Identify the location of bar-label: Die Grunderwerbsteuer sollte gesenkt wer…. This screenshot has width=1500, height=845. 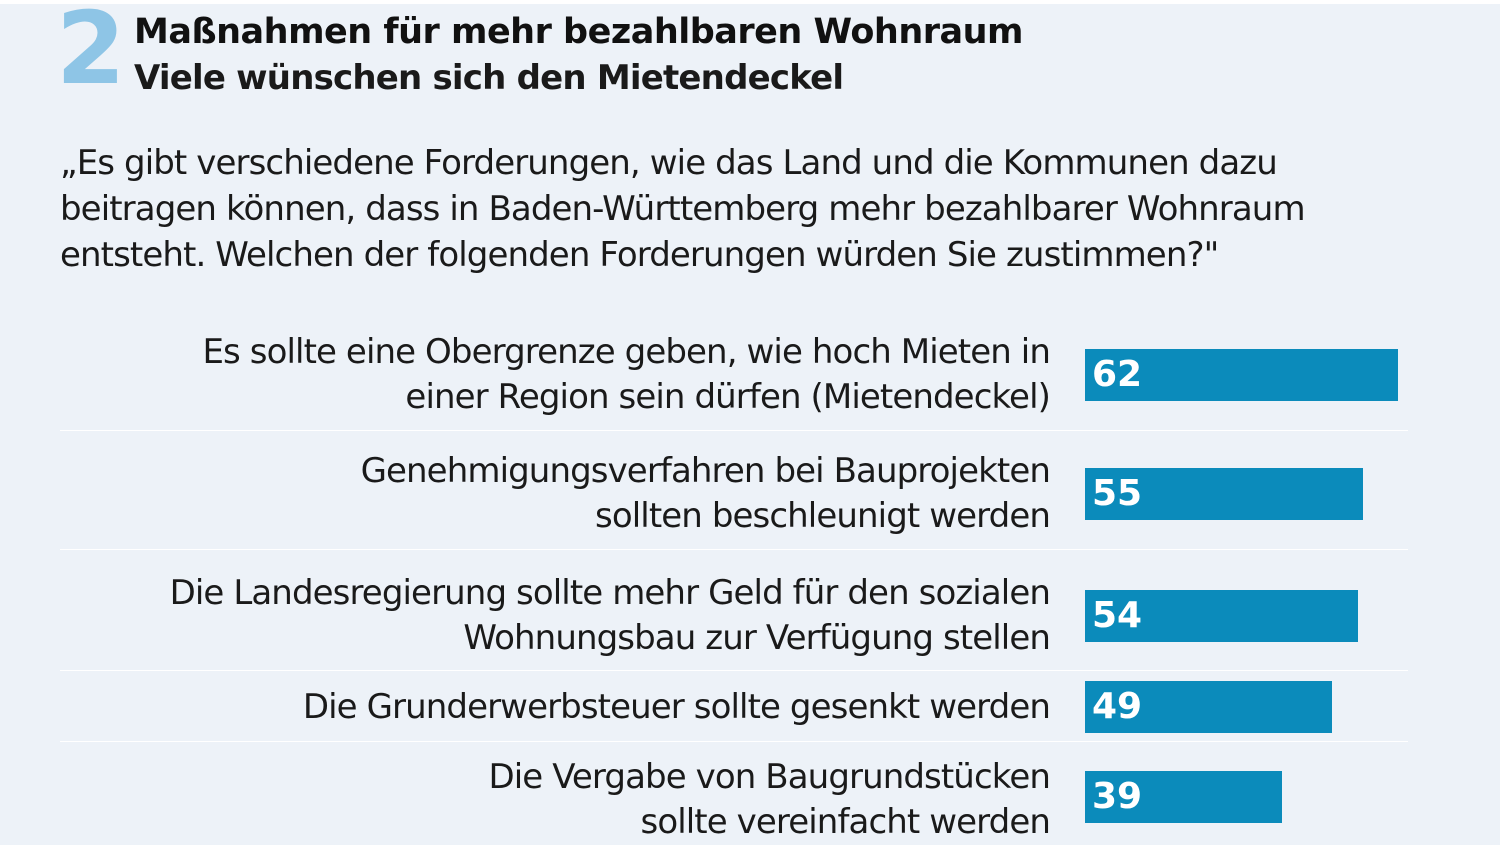
(550, 707).